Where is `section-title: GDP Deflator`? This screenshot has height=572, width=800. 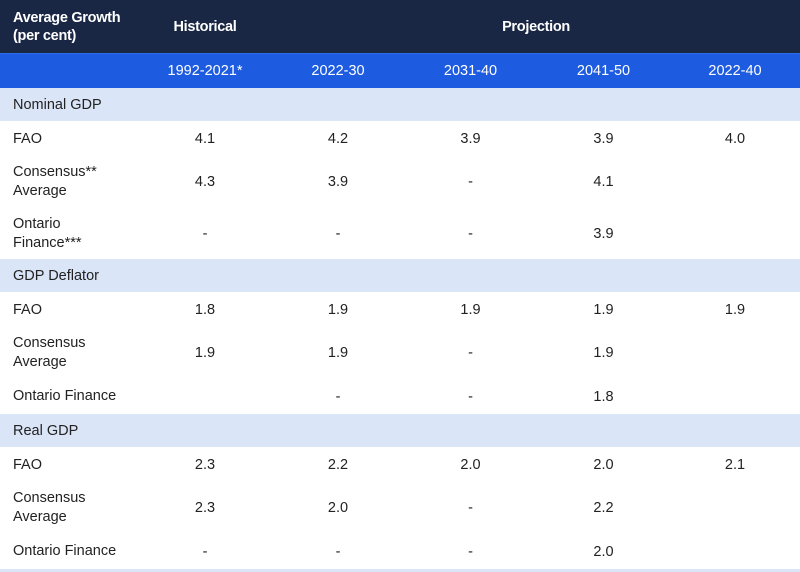
section-title: GDP Deflator is located at coordinates (400, 276).